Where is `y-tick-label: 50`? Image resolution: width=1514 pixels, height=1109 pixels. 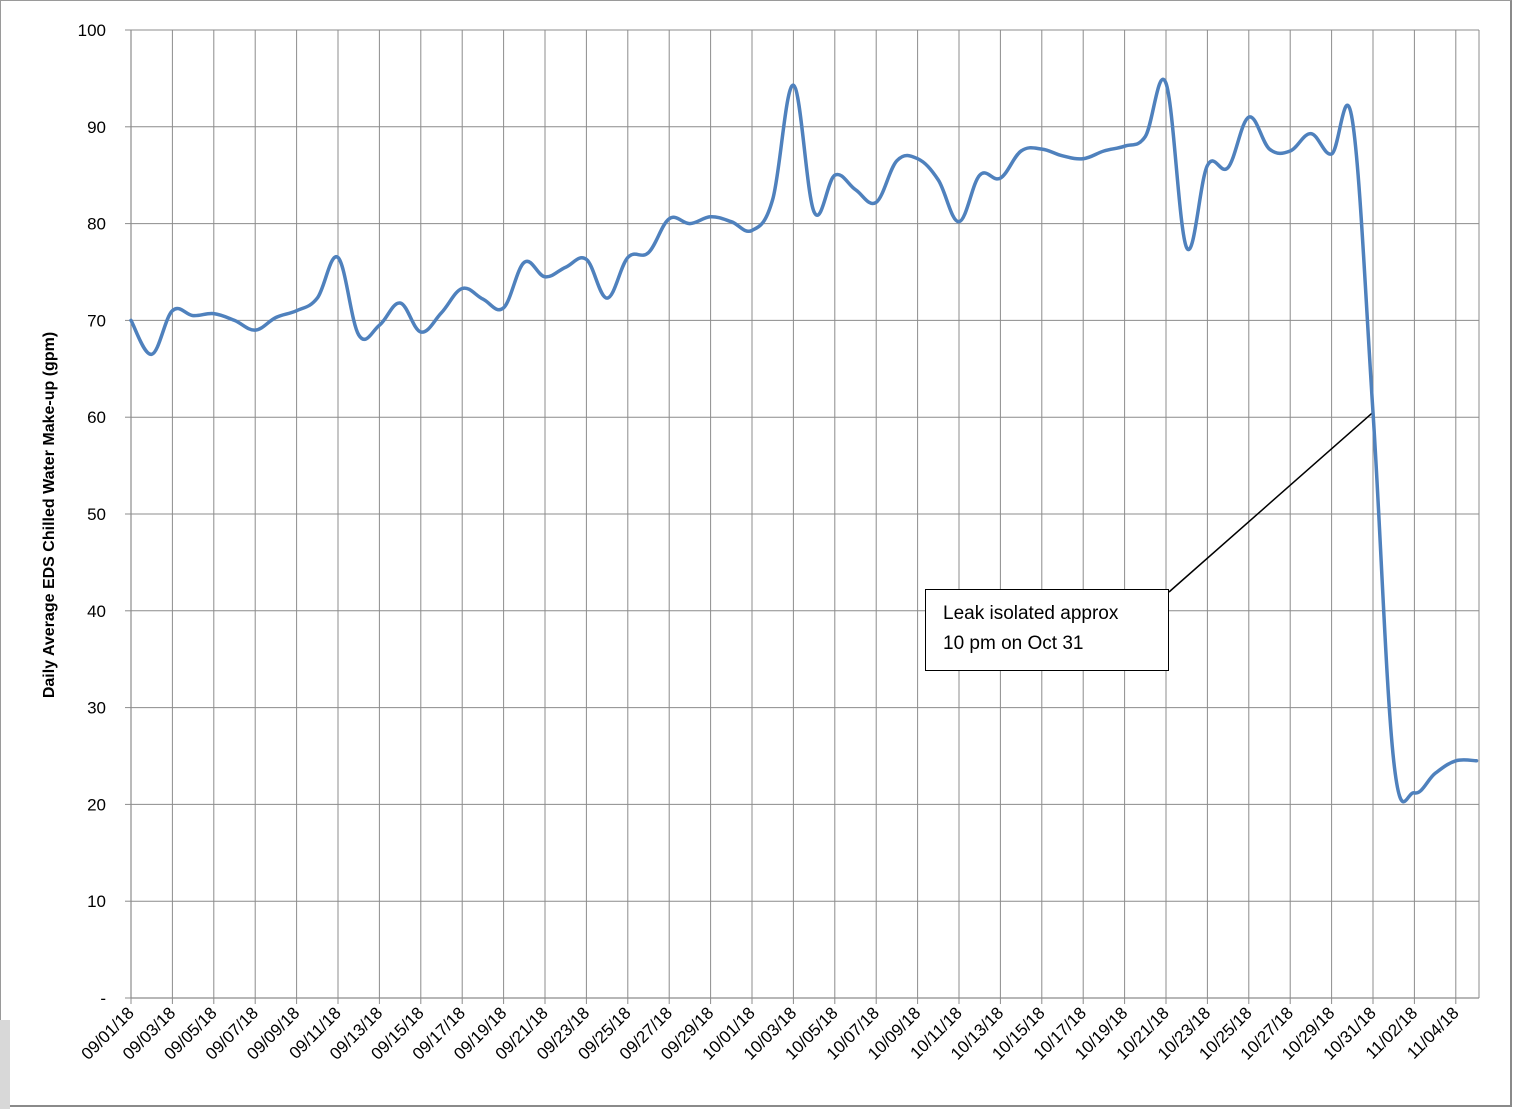
y-tick-label: 50 is located at coordinates (96, 514).